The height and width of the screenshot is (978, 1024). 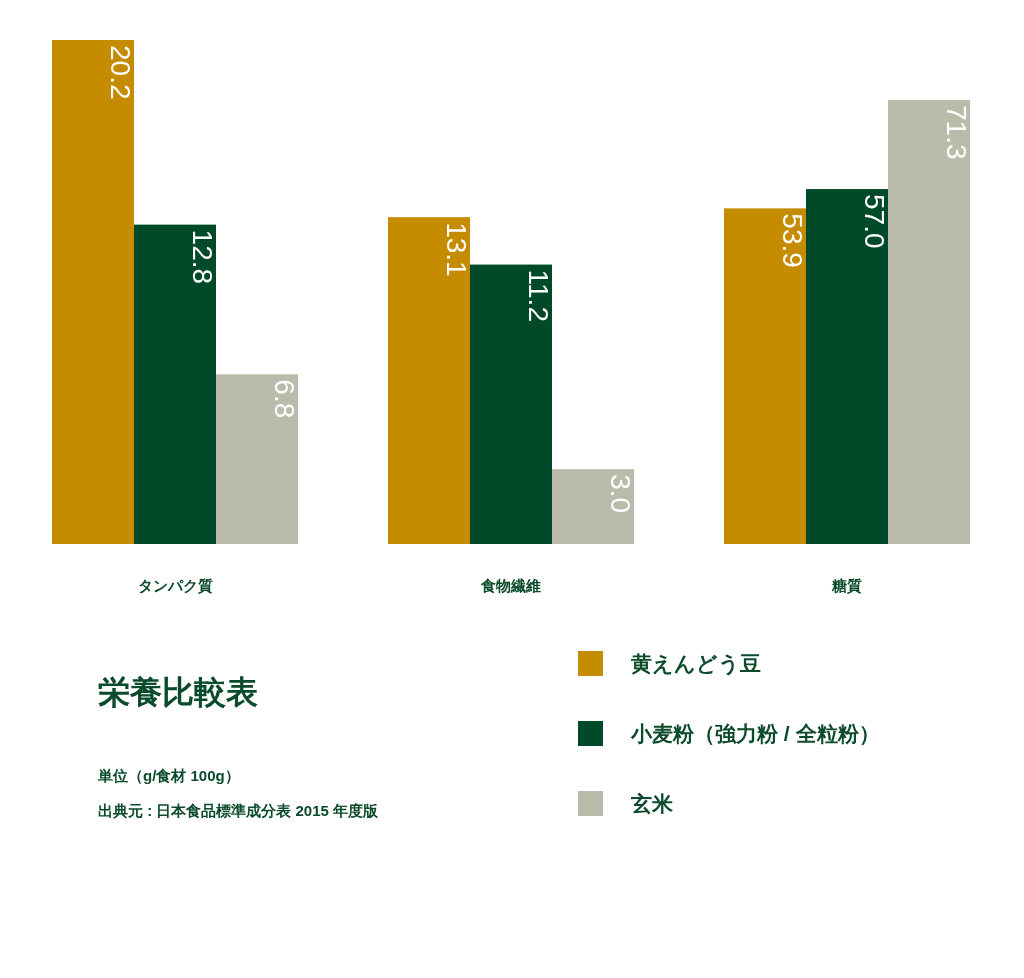 I want to click on data-label: 13.1, so click(x=456, y=249).